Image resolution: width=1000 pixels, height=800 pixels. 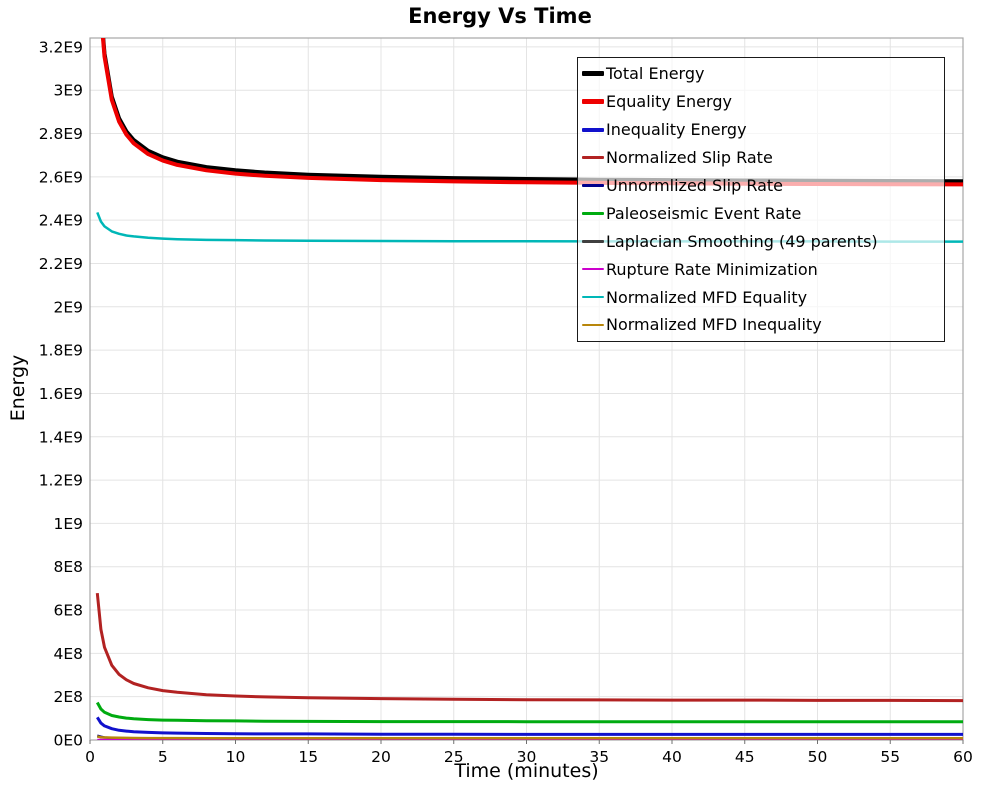 I want to click on chart-title: Energy Vs Time, so click(x=500, y=16).